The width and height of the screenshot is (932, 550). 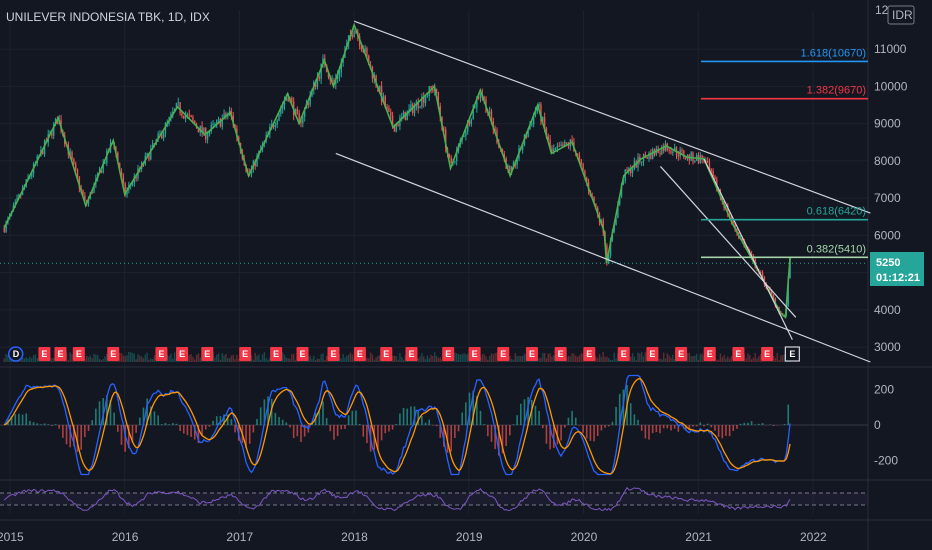 I want to click on dividend-marker-bg, so click(x=15, y=354).